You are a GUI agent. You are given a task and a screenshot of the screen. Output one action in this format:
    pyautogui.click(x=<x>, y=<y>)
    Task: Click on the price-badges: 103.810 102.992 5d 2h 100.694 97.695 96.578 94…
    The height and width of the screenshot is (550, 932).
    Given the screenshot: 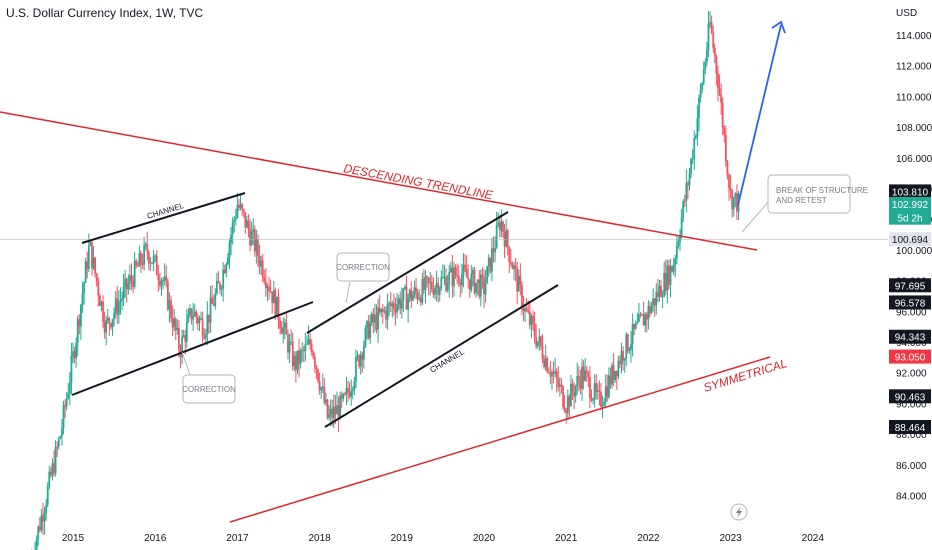 What is the action you would take?
    pyautogui.click(x=910, y=309)
    